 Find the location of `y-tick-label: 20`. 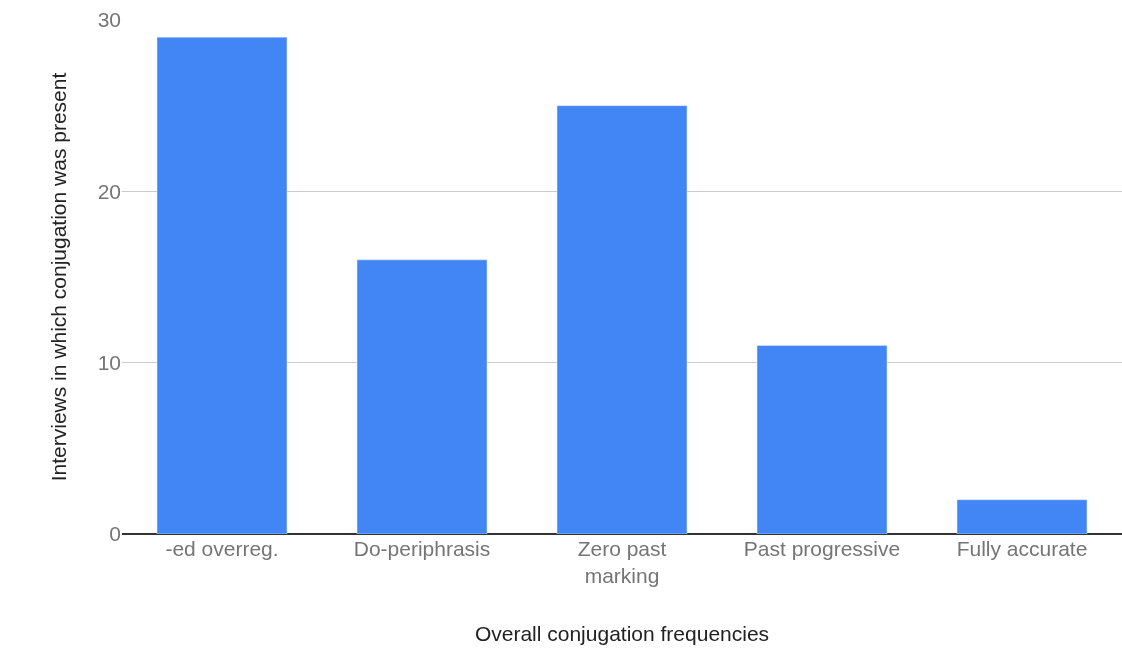

y-tick-label: 20 is located at coordinates (109, 191).